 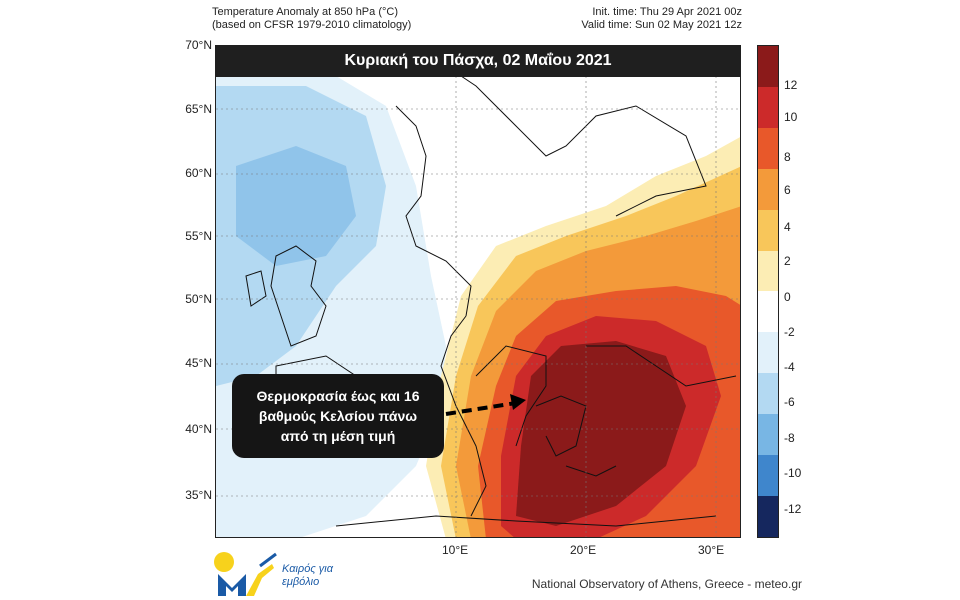 What do you see at coordinates (787, 297) in the screenshot?
I see `colorbar-label: 0` at bounding box center [787, 297].